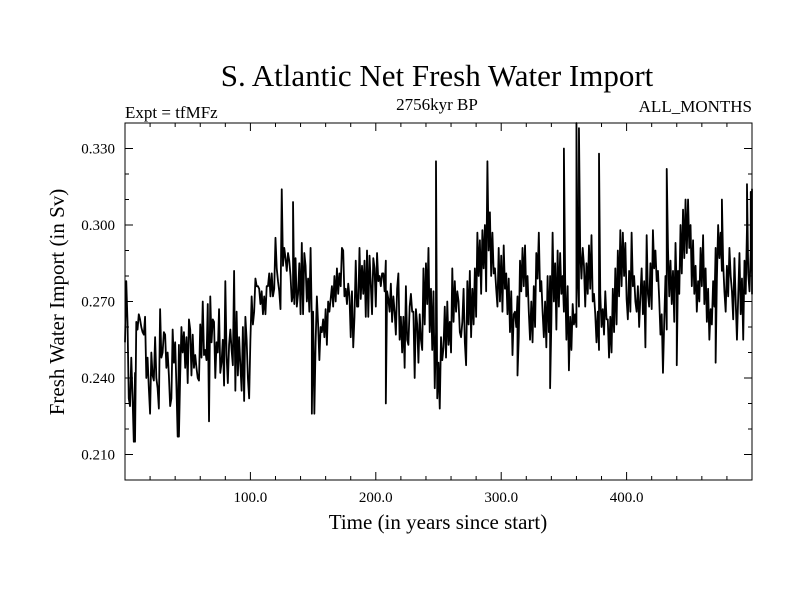 The height and width of the screenshot is (605, 800). What do you see at coordinates (171, 112) in the screenshot?
I see `experiment-label: Expt = tfMFz` at bounding box center [171, 112].